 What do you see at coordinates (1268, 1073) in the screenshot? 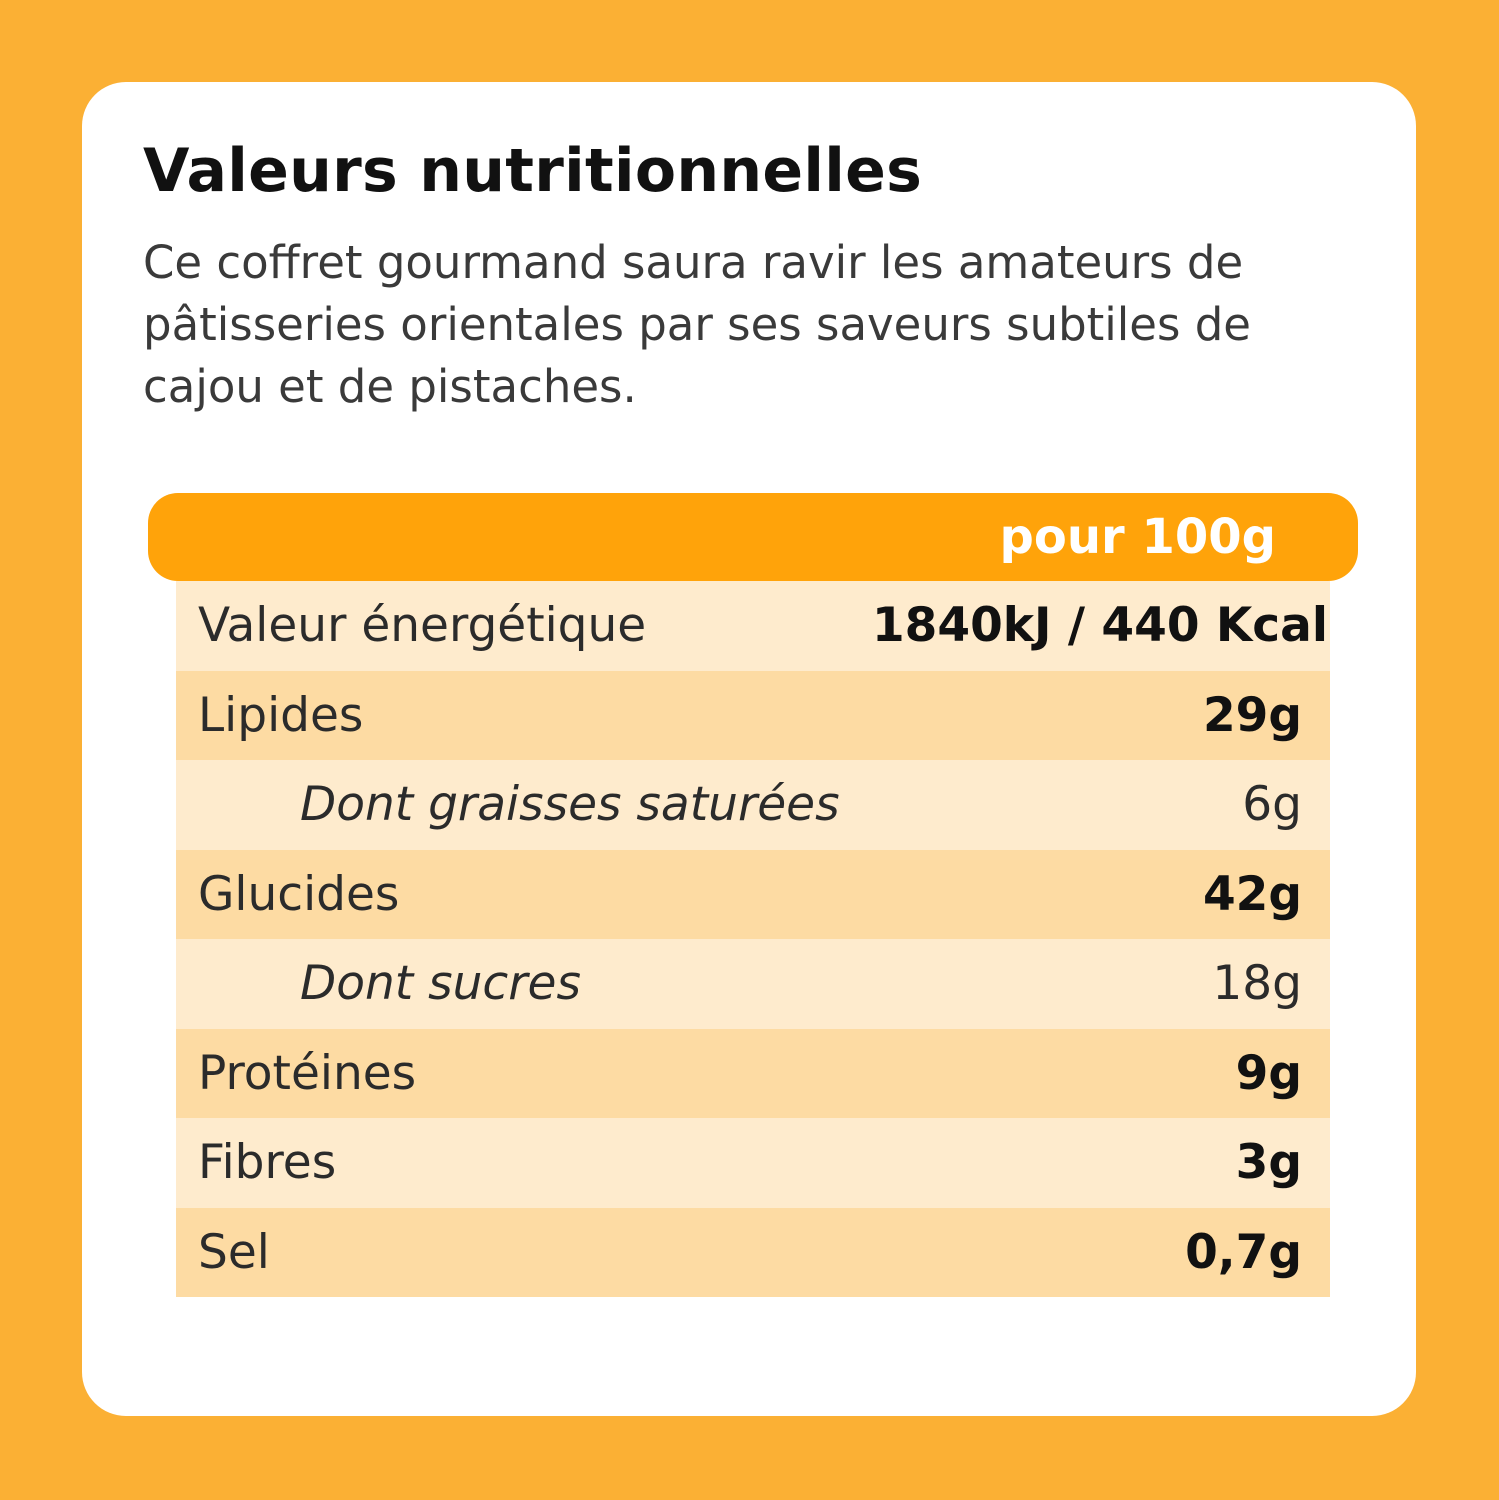
I see `row-value-proteines: 9g` at bounding box center [1268, 1073].